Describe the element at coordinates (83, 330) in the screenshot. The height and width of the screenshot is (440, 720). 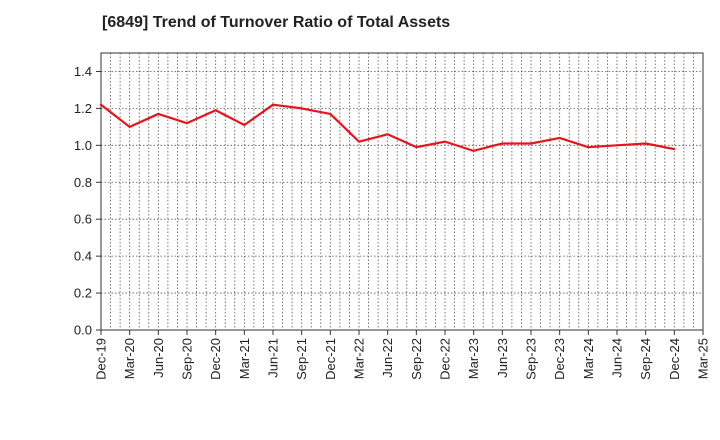
I see `y-tick-label: 0.0` at that location.